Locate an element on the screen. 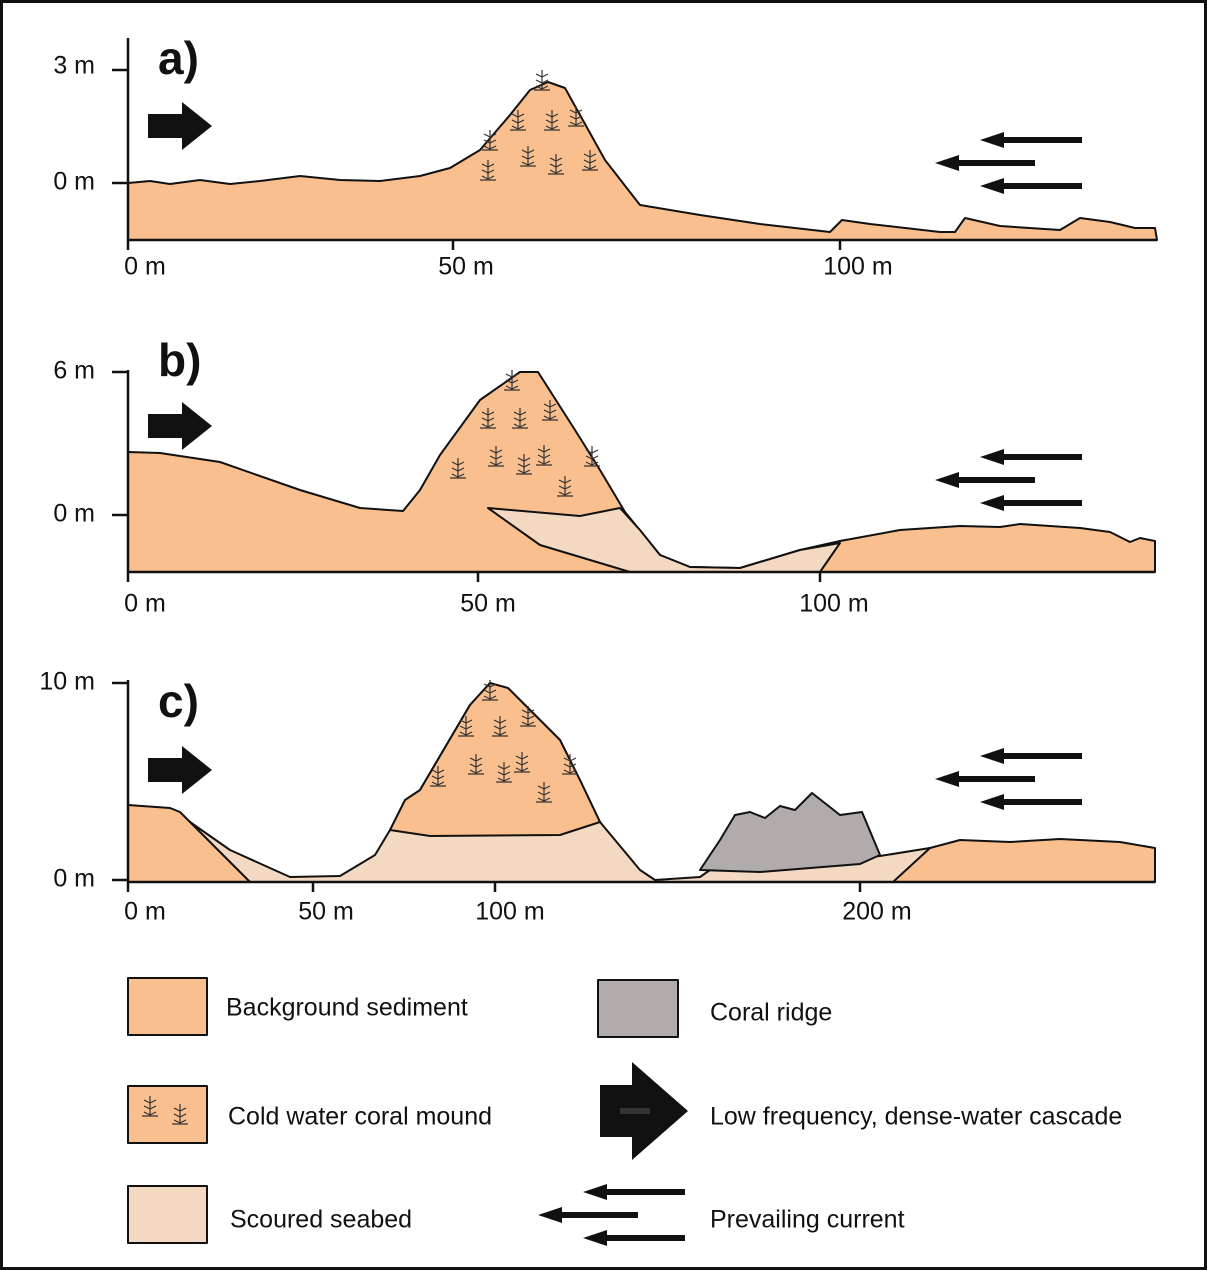 Image resolution: width=1207 pixels, height=1270 pixels. legend-label: Cold water coral mound is located at coordinates (360, 1117).